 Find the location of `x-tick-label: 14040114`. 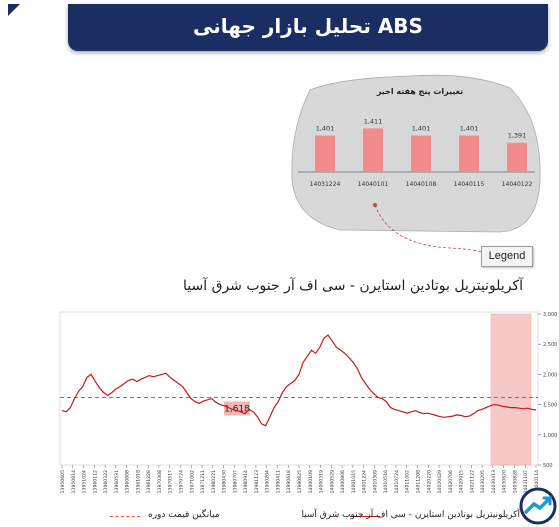

x-tick-label: 14040114 is located at coordinates (537, 481).